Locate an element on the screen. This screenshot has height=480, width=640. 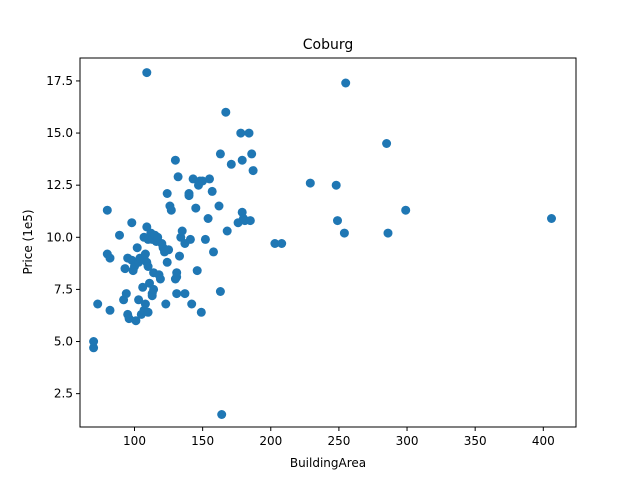
y-tick-label: 5.0 is located at coordinates (63, 342).